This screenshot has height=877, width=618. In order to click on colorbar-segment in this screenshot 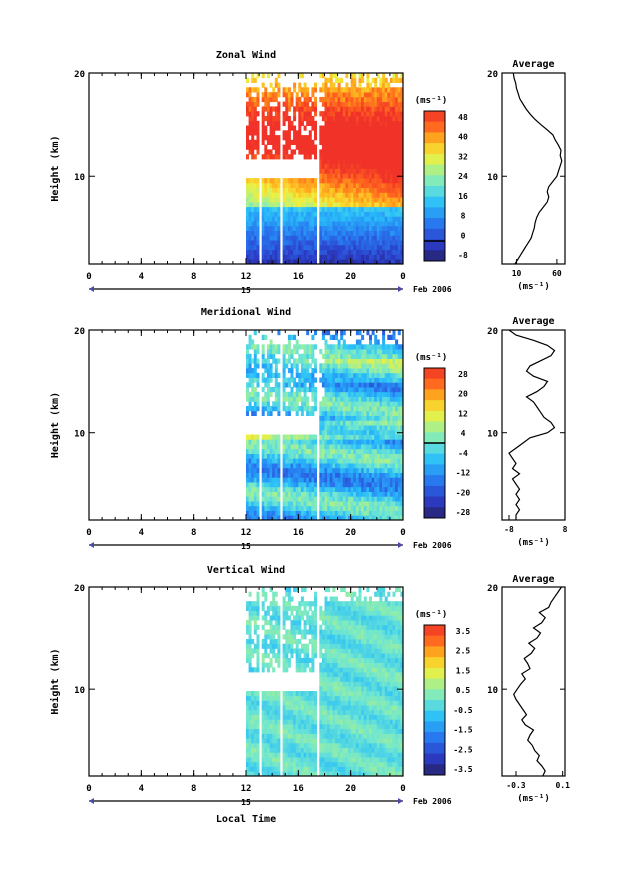, I will do `click(434, 255)`.